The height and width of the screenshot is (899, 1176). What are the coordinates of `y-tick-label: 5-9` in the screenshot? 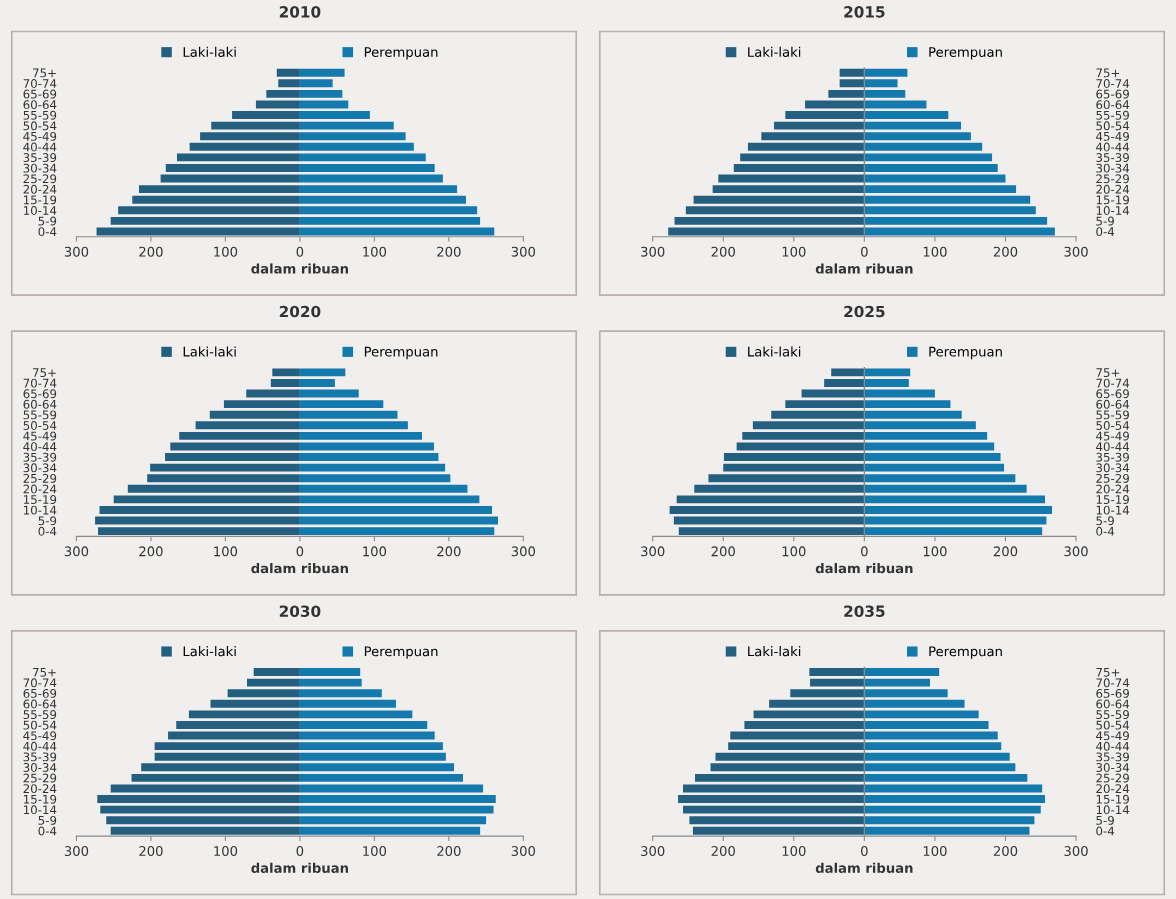 It's located at (1105, 221).